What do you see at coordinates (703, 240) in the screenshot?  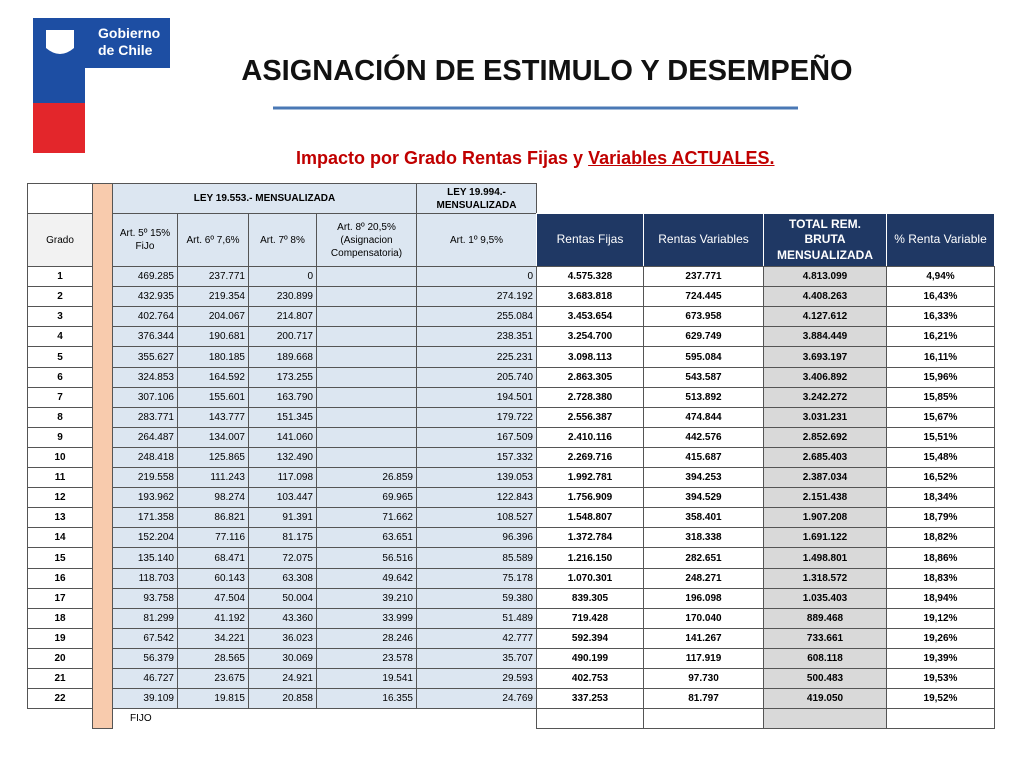 I see `column-header: Rentas Variables` at bounding box center [703, 240].